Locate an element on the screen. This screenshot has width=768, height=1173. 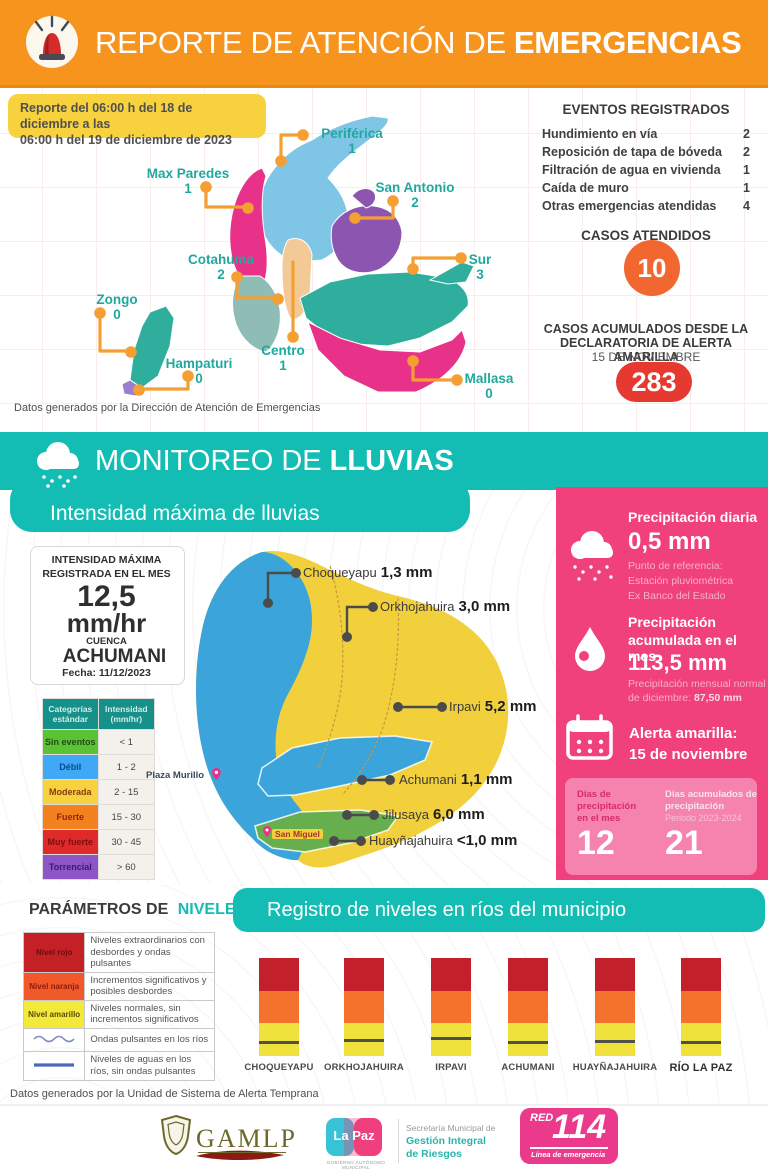
basin-label-irpavi: Irpavi 5,2 mm is located at coordinates (493, 706).